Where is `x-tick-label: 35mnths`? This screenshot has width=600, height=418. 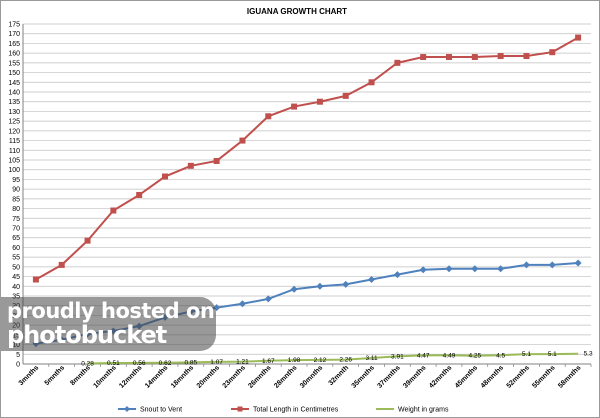
x-tick-label: 35mnths is located at coordinates (363, 376).